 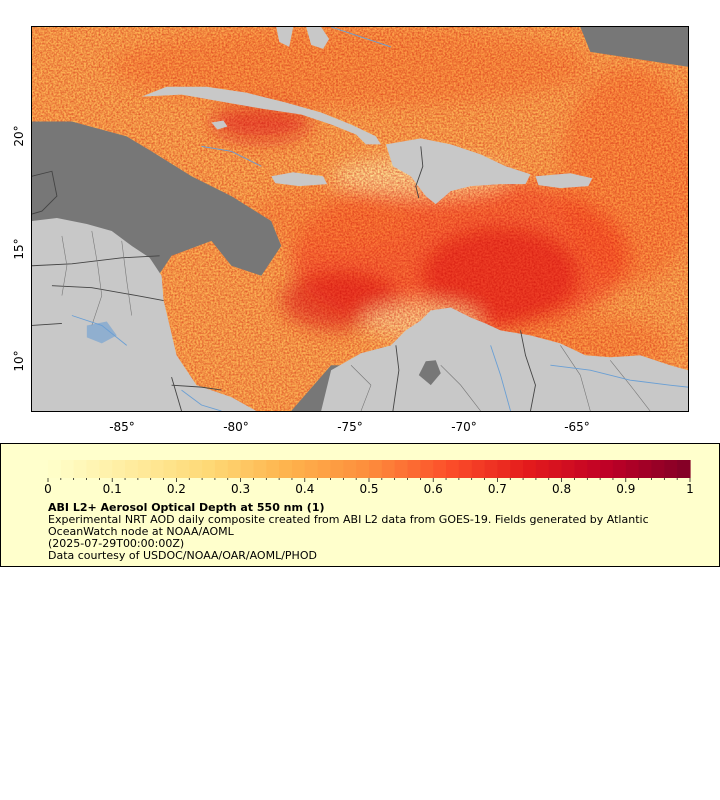 What do you see at coordinates (176, 489) in the screenshot?
I see `colorbar-tick-label: 0.2` at bounding box center [176, 489].